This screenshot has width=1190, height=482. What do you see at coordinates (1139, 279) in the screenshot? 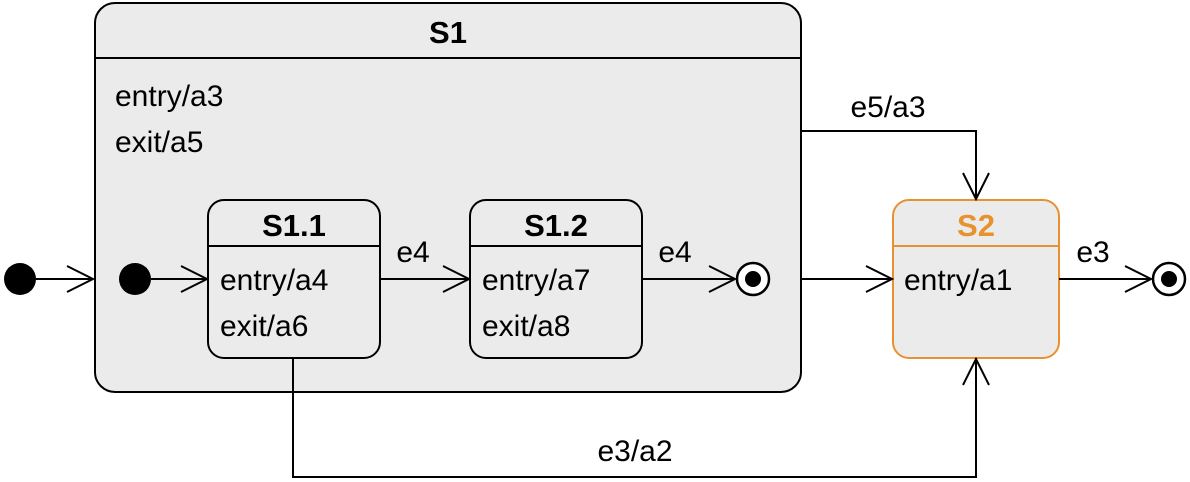
I see `edge-s2-to-final-arrowhead` at bounding box center [1139, 279].